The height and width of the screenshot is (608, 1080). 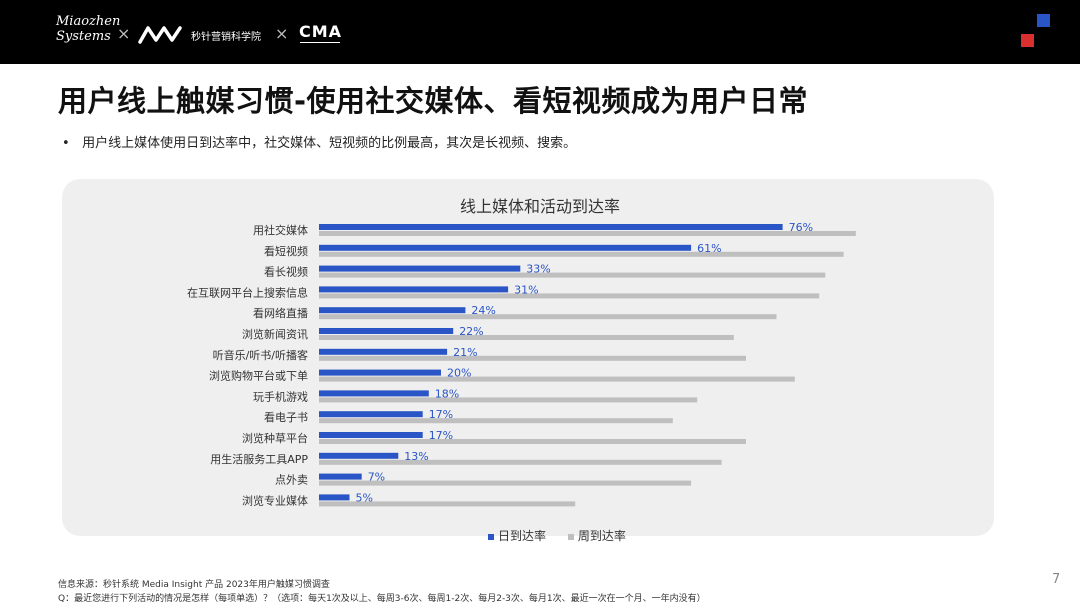 I want to click on daily-reach-label: 76%, so click(x=801, y=227).